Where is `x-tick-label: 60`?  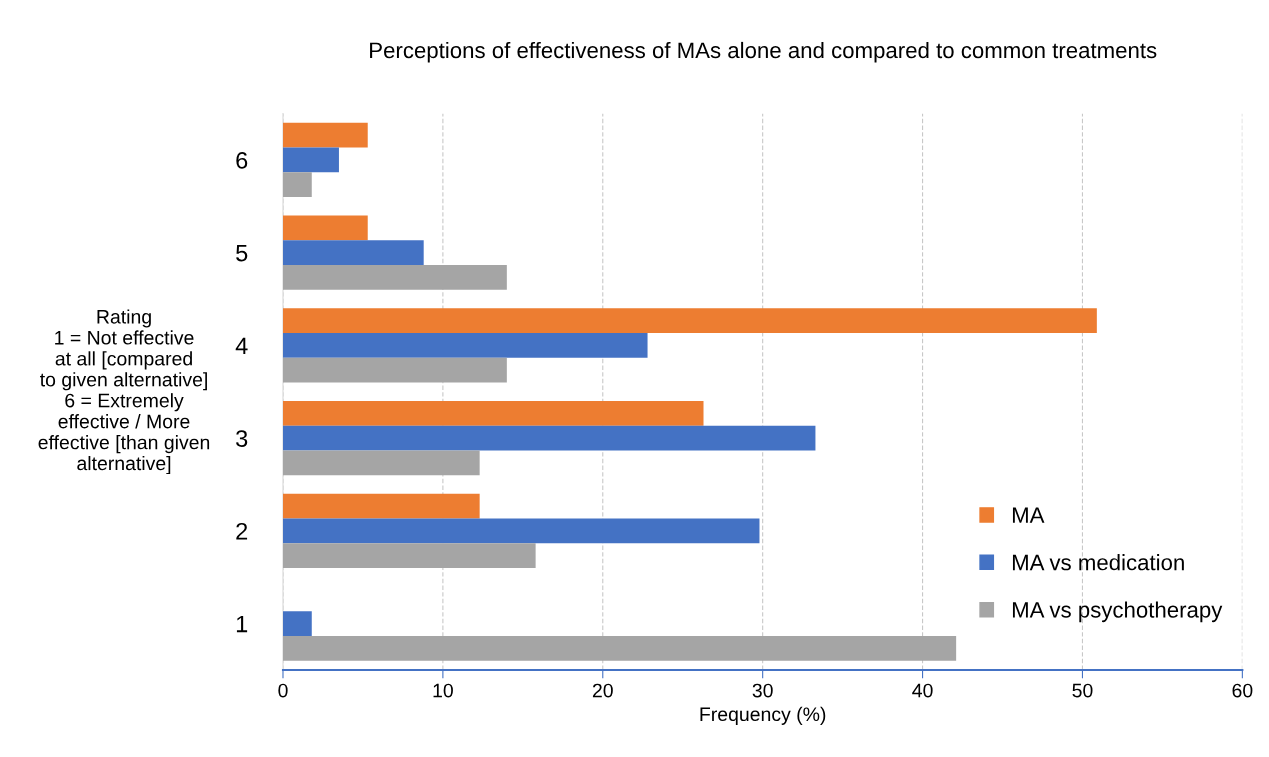
x-tick-label: 60 is located at coordinates (1242, 690).